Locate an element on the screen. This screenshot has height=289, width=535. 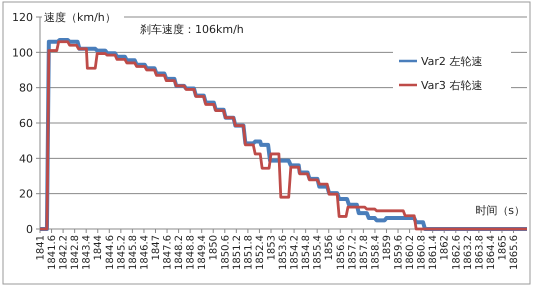
x-tick-label: 1850.6 is located at coordinates (226, 252).